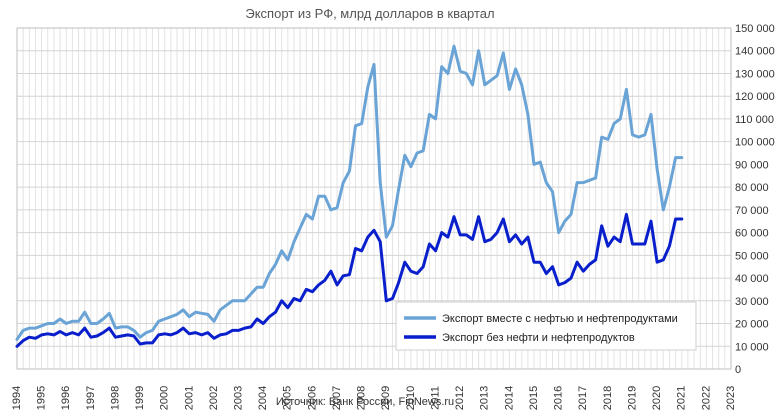 The width and height of the screenshot is (780, 410). Describe the element at coordinates (263, 398) in the screenshot. I see `x-tick-label: 2004` at that location.